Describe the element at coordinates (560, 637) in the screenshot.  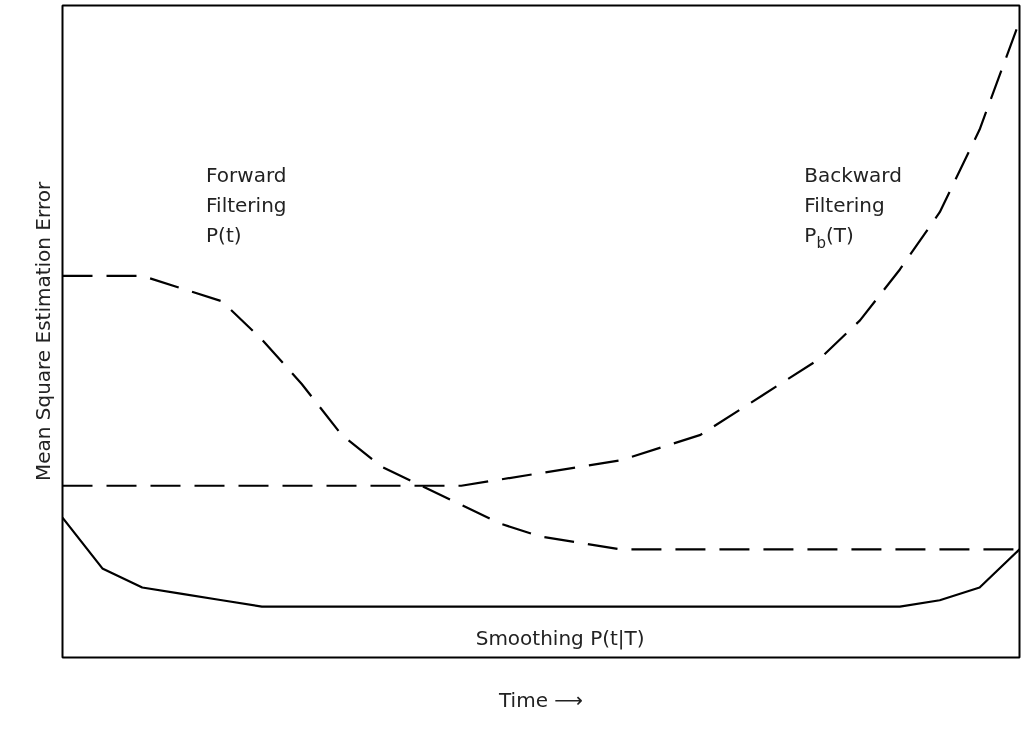
I see `series-label: Smoothing P(t|T)` at that location.